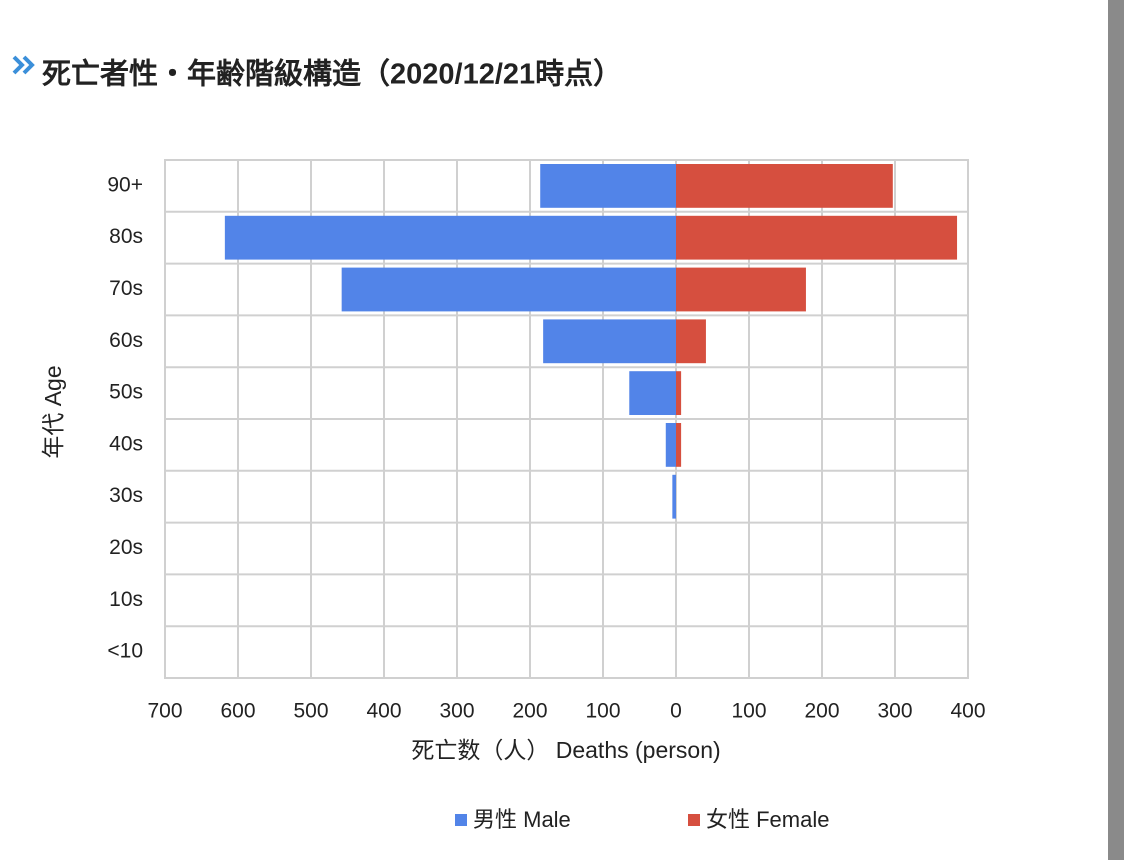  Describe the element at coordinates (676, 711) in the screenshot. I see `x-tick-label: 0` at that location.